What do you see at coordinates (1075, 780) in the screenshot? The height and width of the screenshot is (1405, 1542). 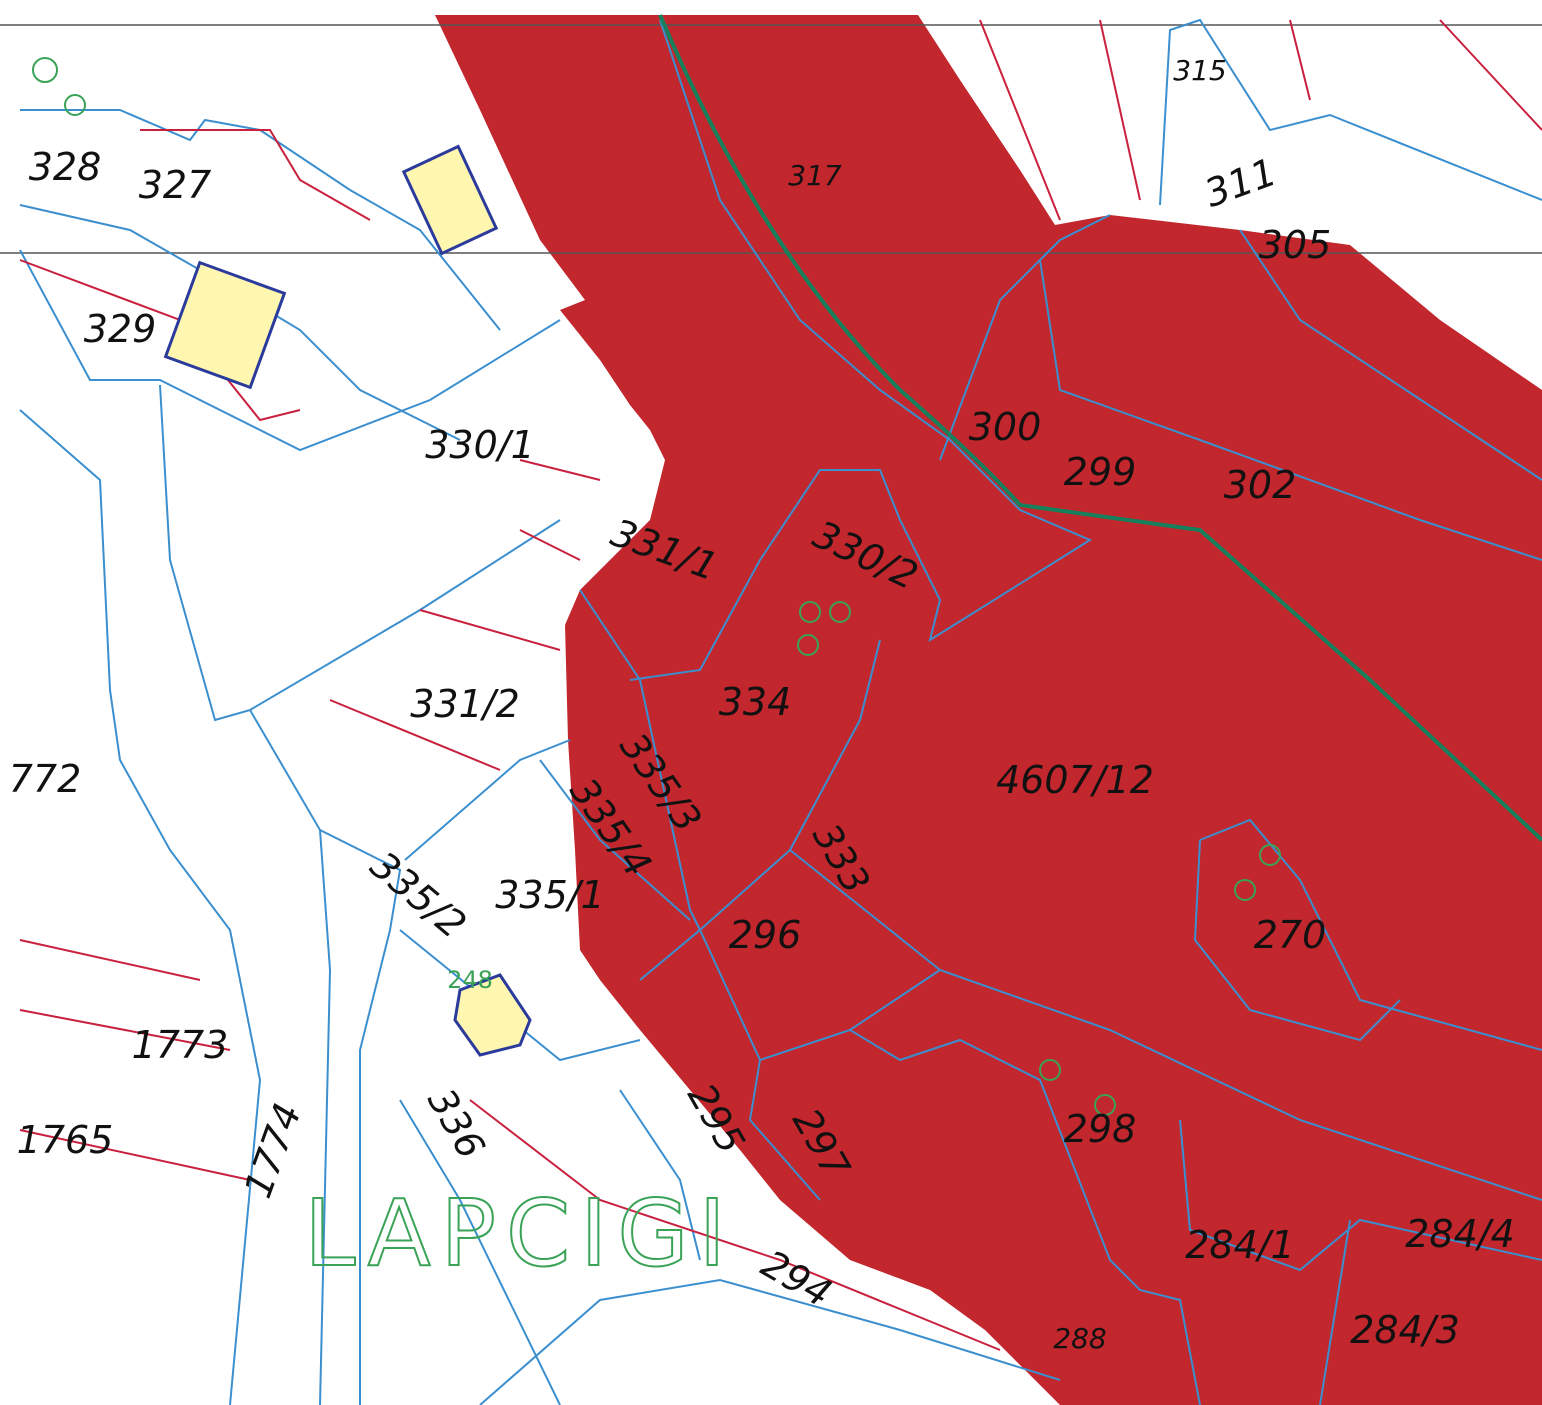 I see `parcel-label: 4607/12` at bounding box center [1075, 780].